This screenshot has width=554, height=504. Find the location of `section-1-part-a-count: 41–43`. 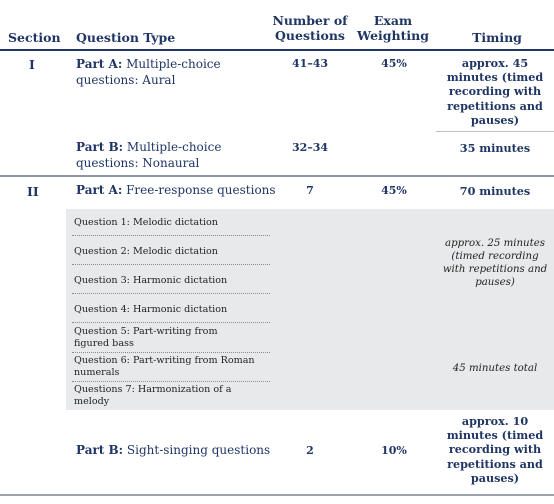

section-1-part-a-count: 41–43 is located at coordinates (310, 63).